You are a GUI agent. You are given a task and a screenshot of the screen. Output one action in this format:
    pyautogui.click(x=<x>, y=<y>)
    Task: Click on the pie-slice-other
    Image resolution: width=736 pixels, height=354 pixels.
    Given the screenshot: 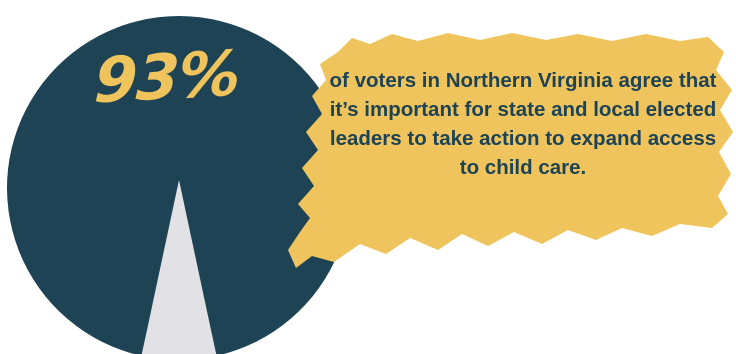 What is the action you would take?
    pyautogui.click(x=179, y=267)
    